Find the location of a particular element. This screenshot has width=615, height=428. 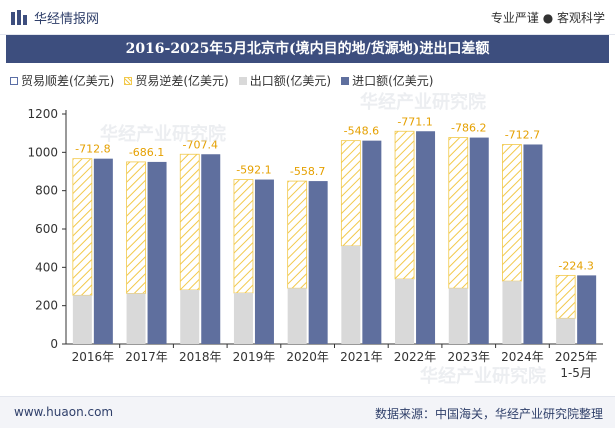

legend-label-export: 出口额(亿美元) is located at coordinates (290, 81).